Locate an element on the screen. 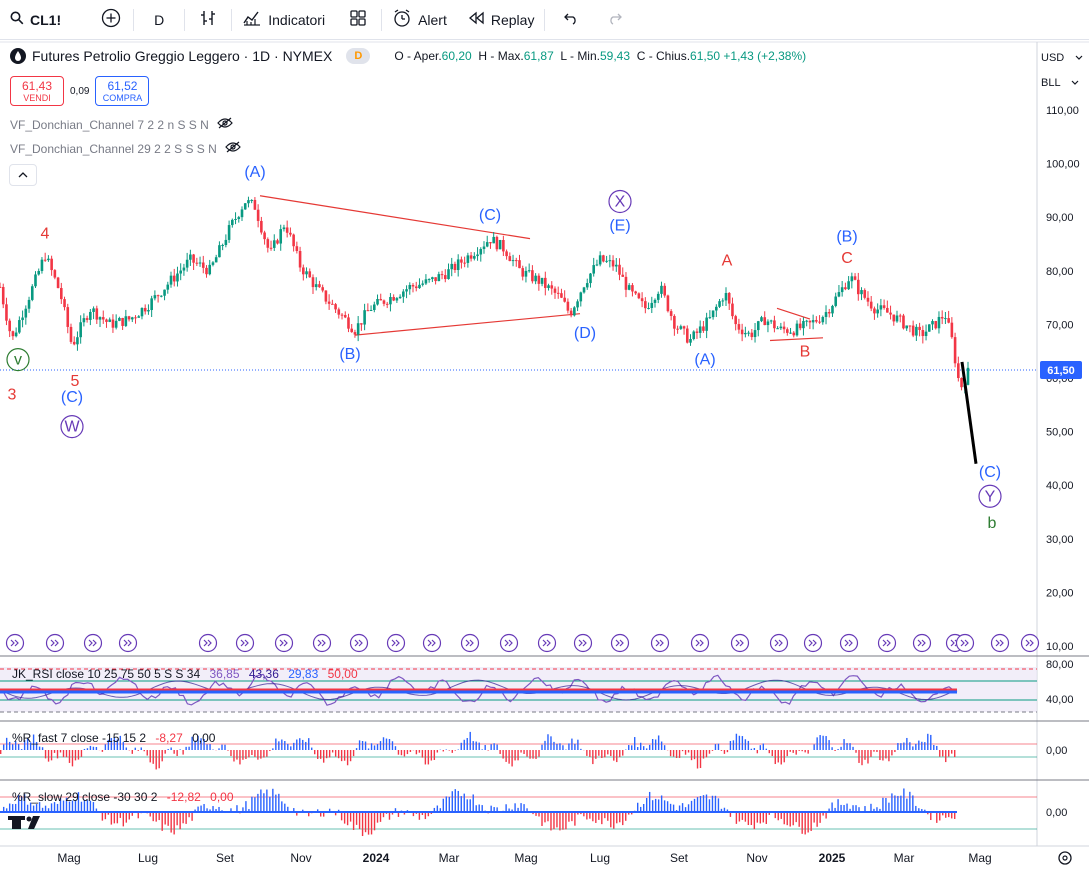 The image size is (1089, 870). tradingview-logo is located at coordinates (24, 822).